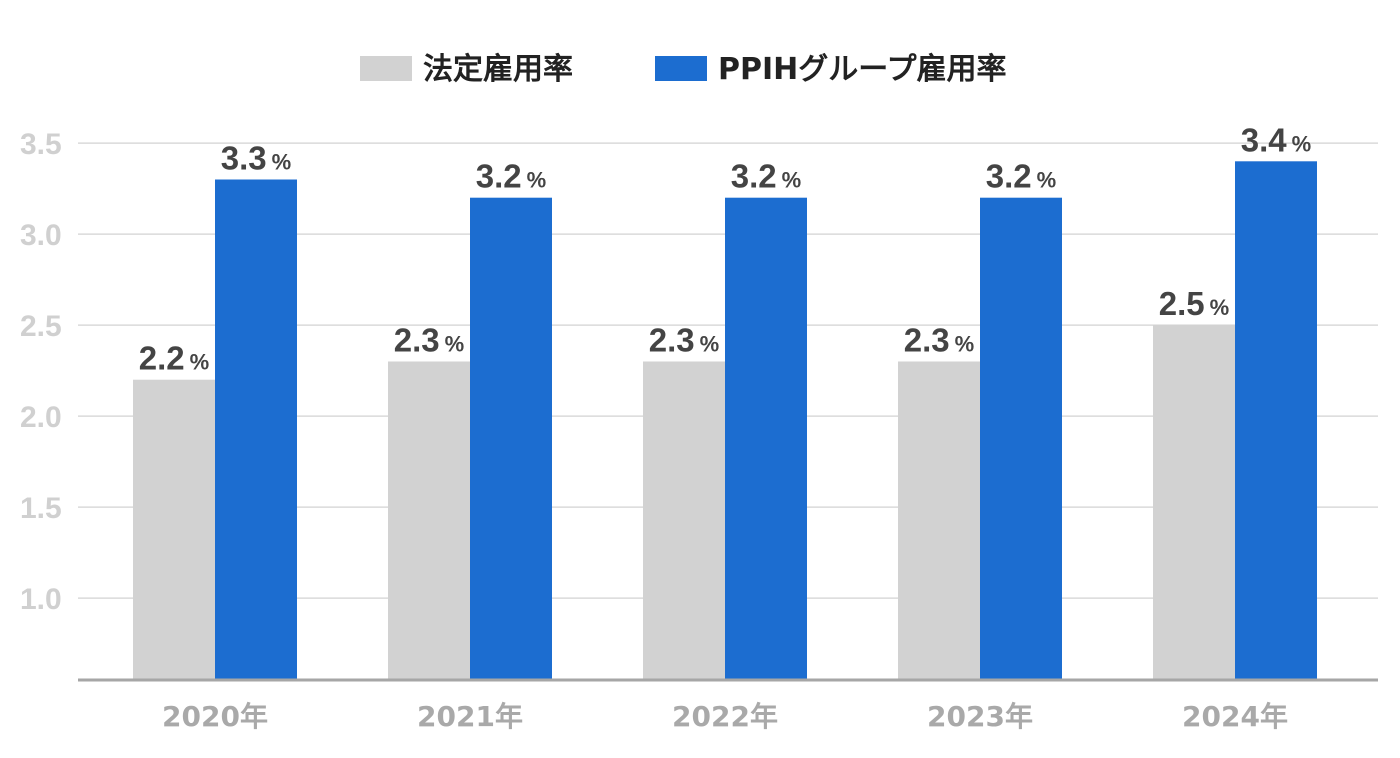  I want to click on legend-swatch-ppih-rate, so click(681, 68).